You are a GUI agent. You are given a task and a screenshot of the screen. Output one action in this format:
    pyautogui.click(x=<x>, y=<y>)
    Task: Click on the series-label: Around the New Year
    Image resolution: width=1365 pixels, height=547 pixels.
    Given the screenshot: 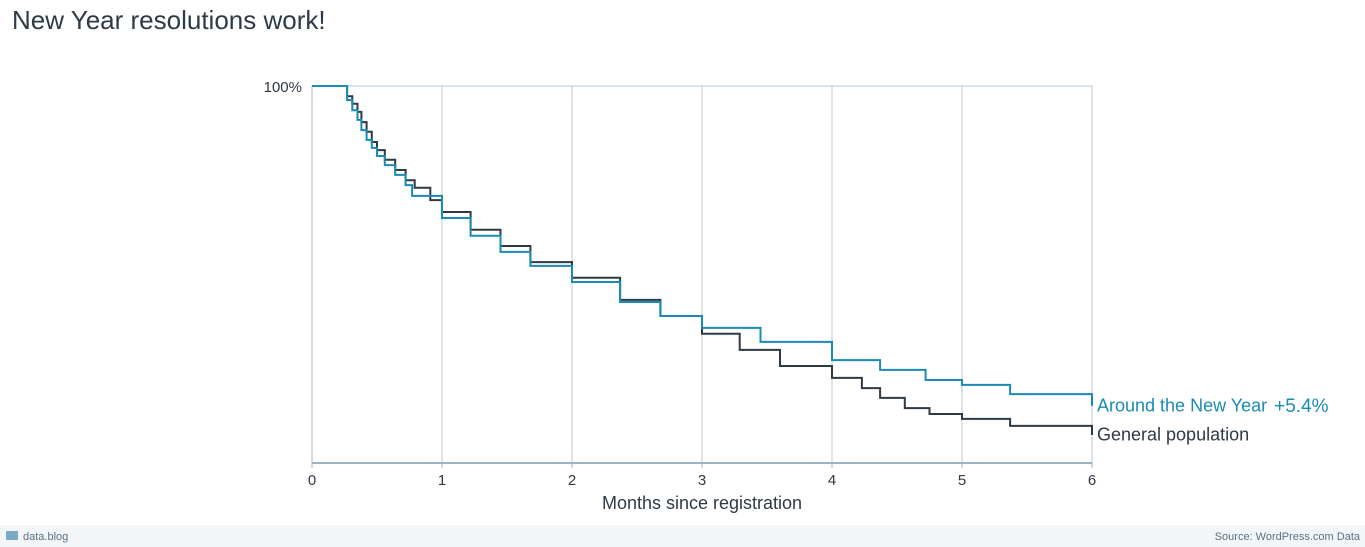 What is the action you would take?
    pyautogui.click(x=1182, y=406)
    